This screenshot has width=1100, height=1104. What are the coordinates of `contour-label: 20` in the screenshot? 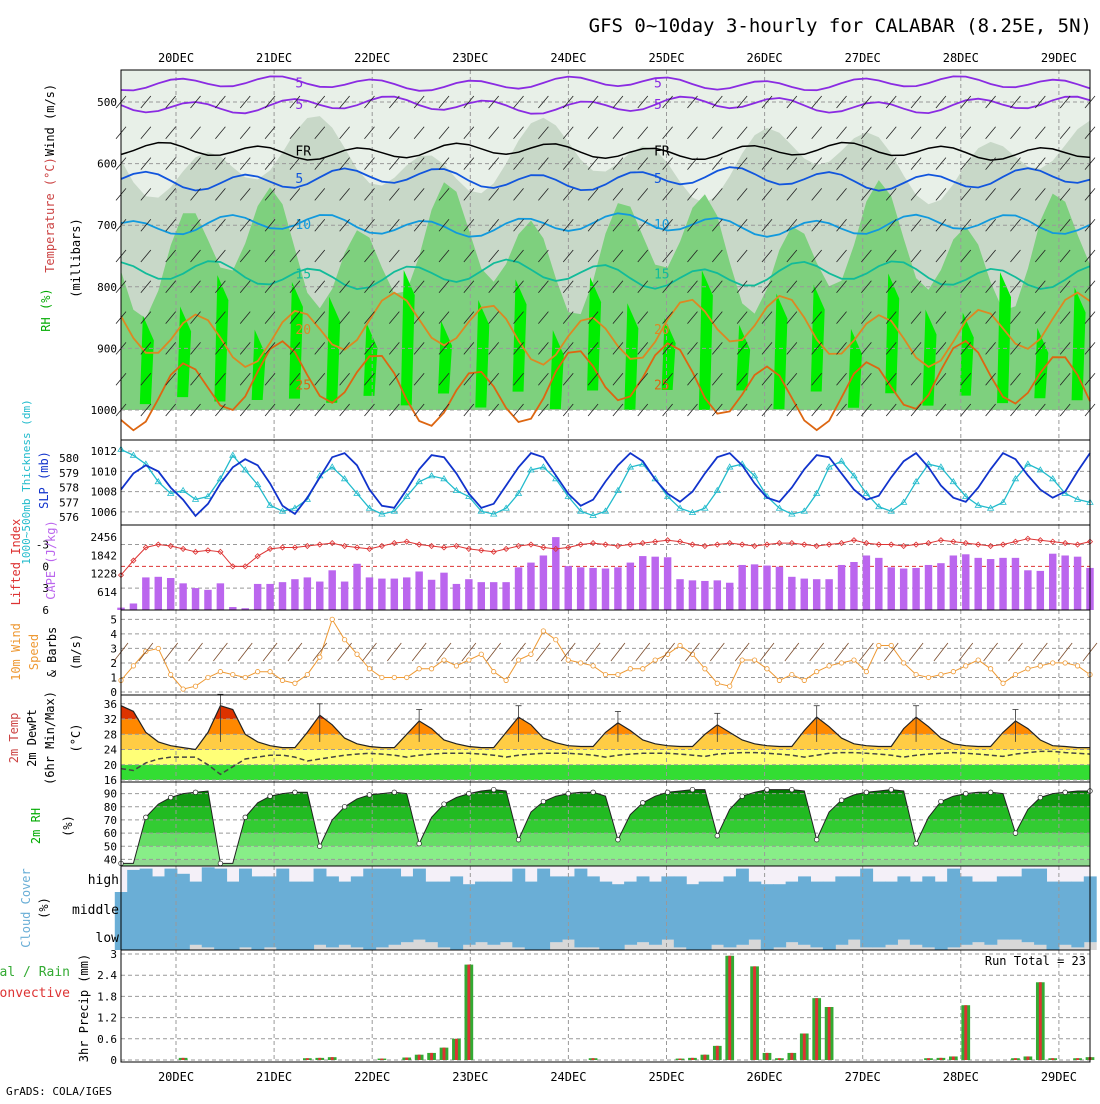 It's located at (303, 330).